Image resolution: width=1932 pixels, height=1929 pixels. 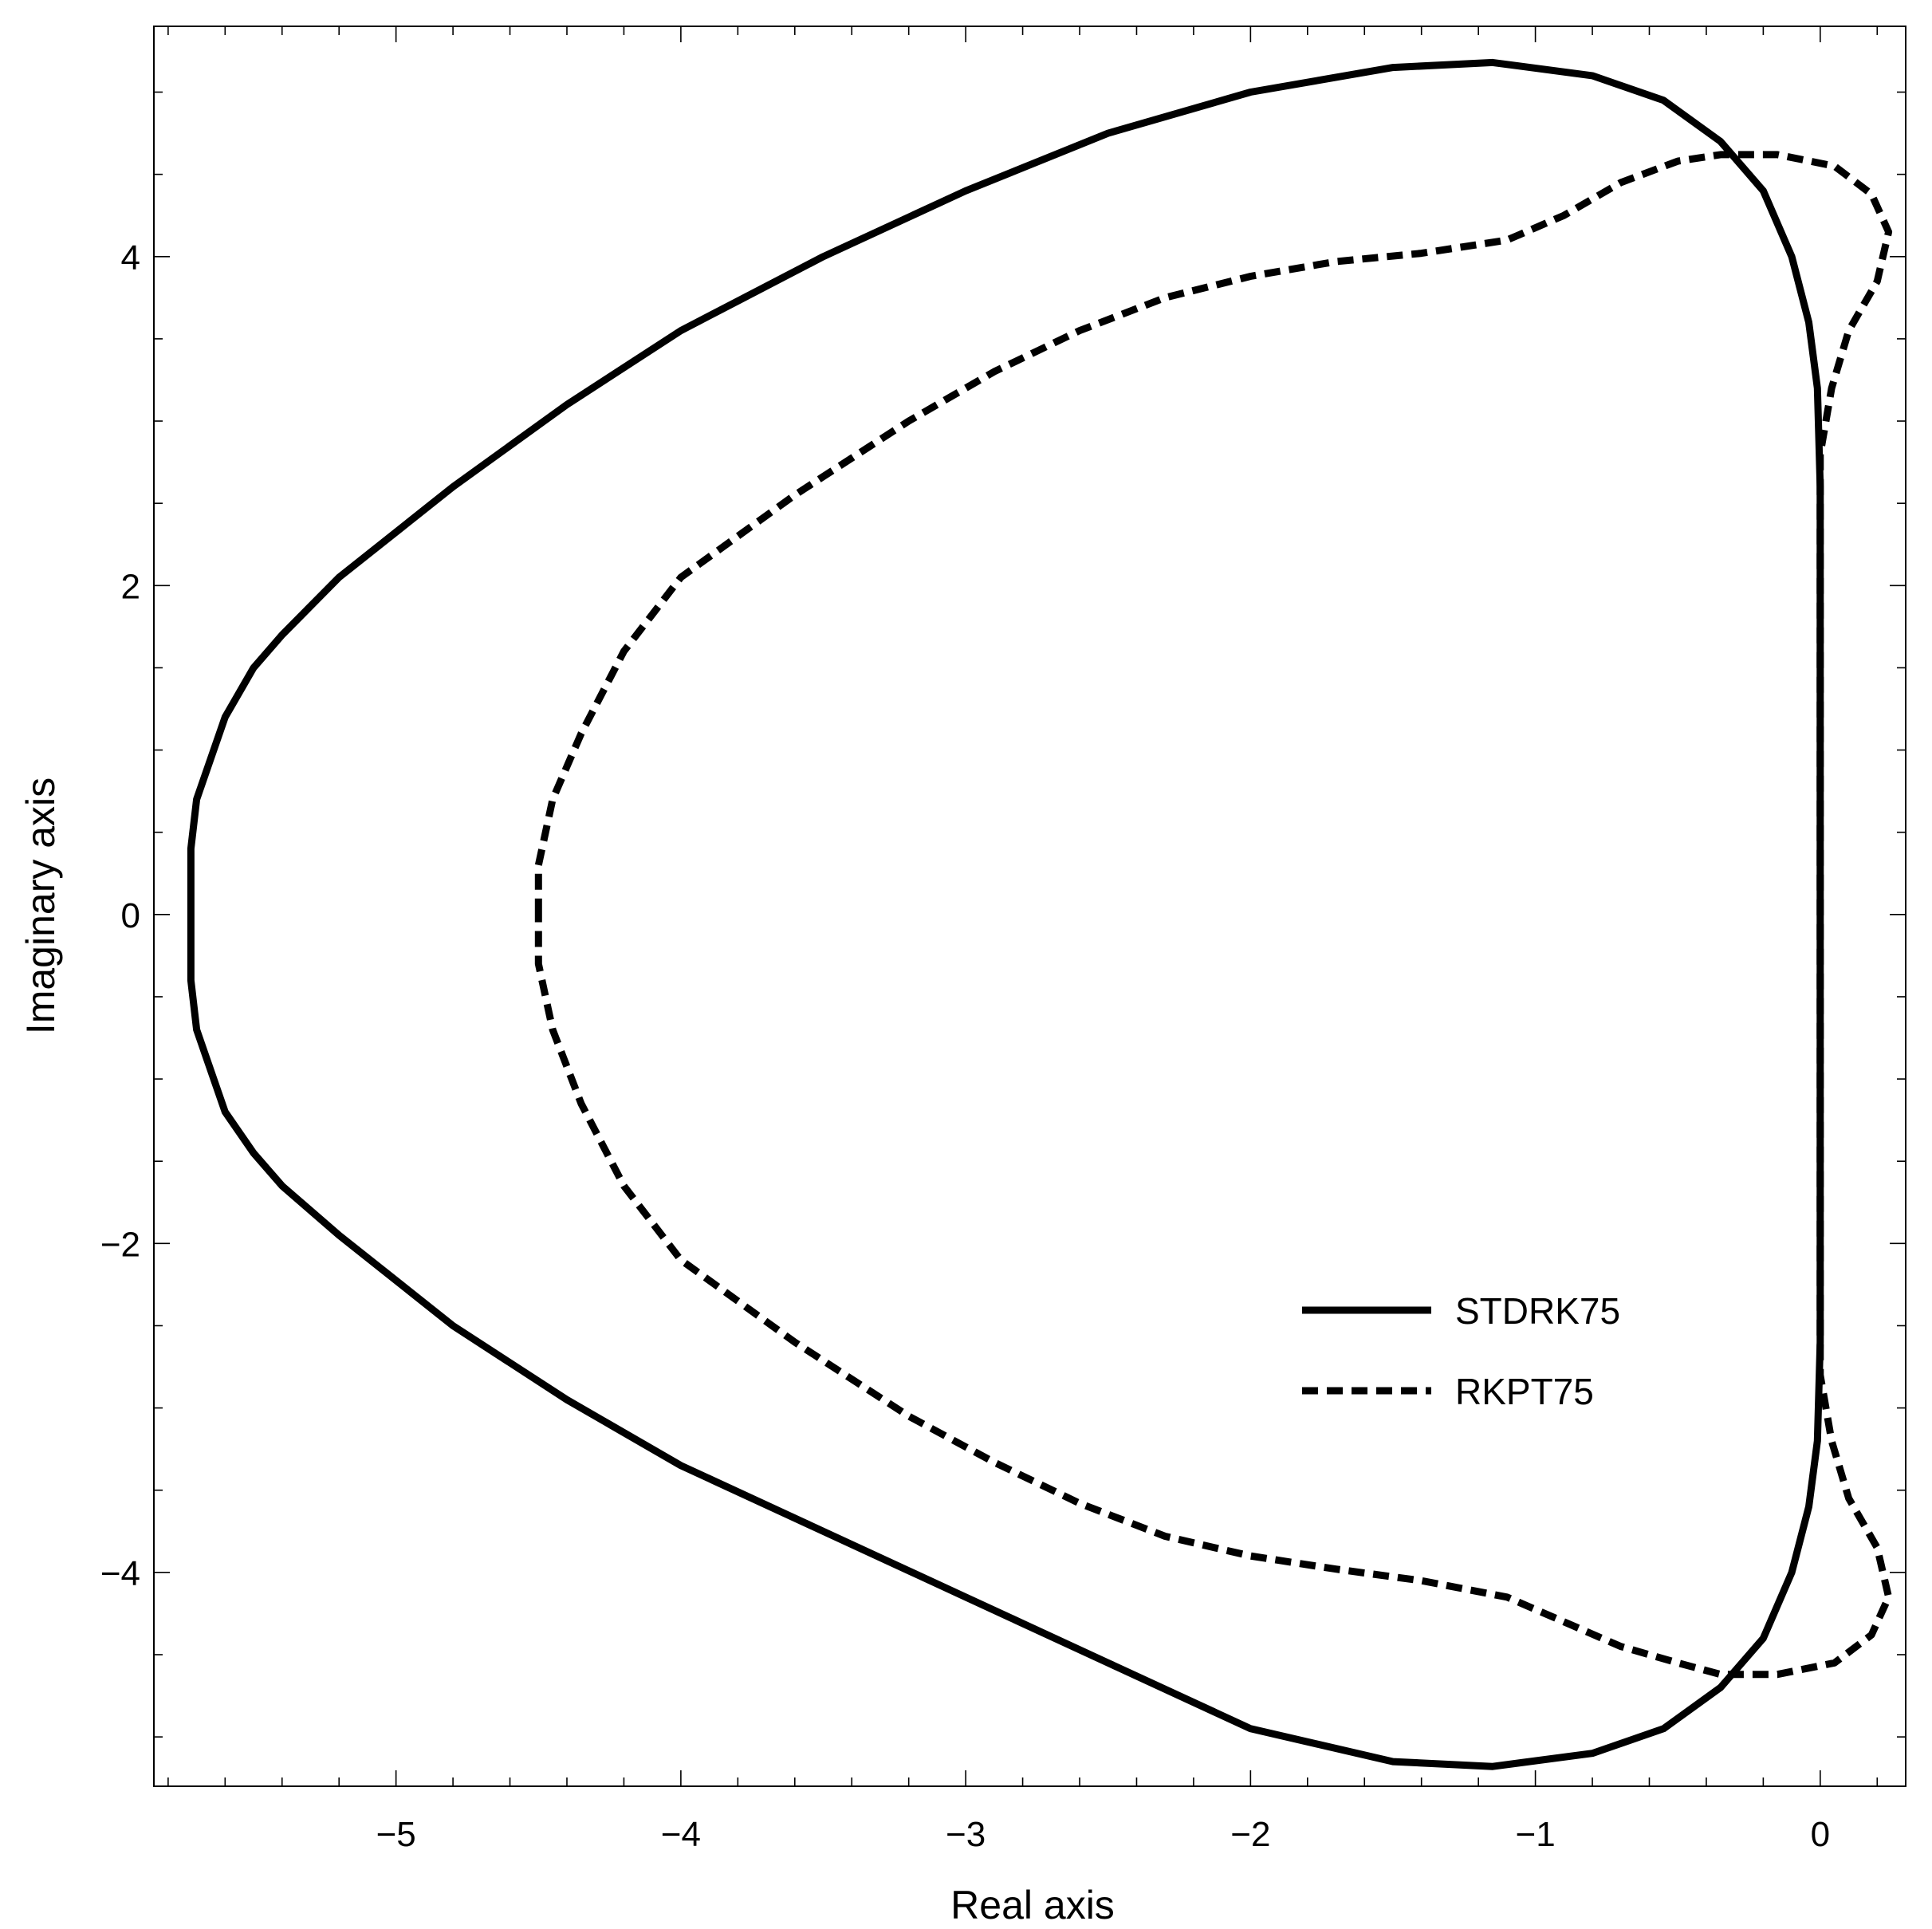 What do you see at coordinates (1820, 1834) in the screenshot?
I see `x-tick-label: 0` at bounding box center [1820, 1834].